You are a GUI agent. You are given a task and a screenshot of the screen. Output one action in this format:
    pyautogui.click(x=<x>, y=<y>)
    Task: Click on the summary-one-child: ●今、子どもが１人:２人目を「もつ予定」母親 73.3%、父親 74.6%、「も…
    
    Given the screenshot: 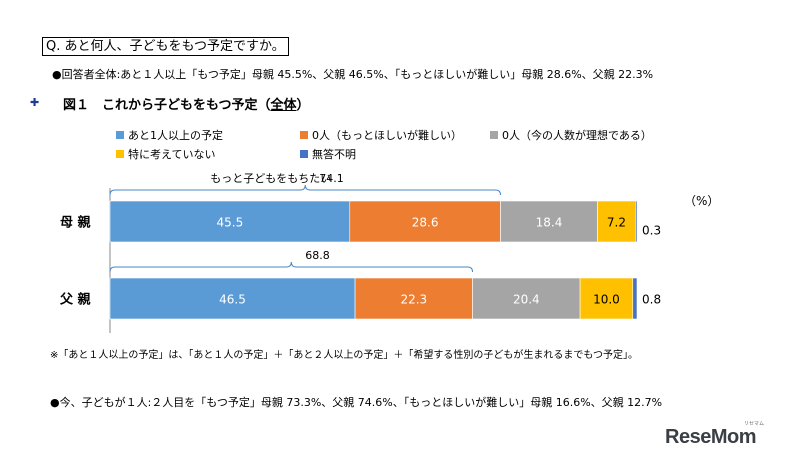 What is the action you would take?
    pyautogui.click(x=356, y=402)
    